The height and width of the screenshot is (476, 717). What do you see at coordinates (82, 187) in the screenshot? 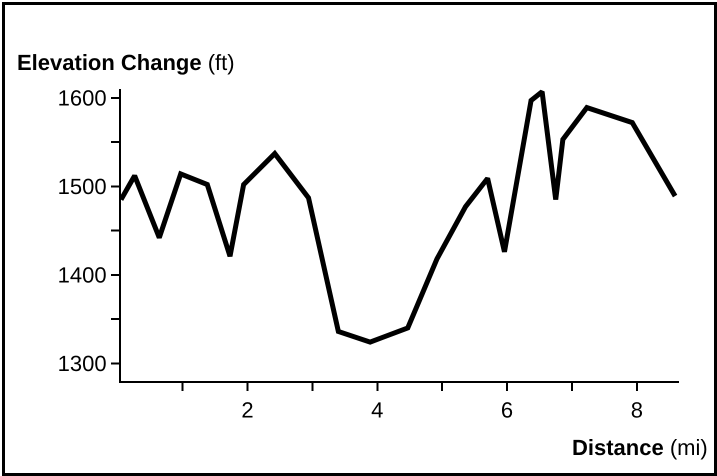
I see `y-tick-label: 1500` at bounding box center [82, 187].